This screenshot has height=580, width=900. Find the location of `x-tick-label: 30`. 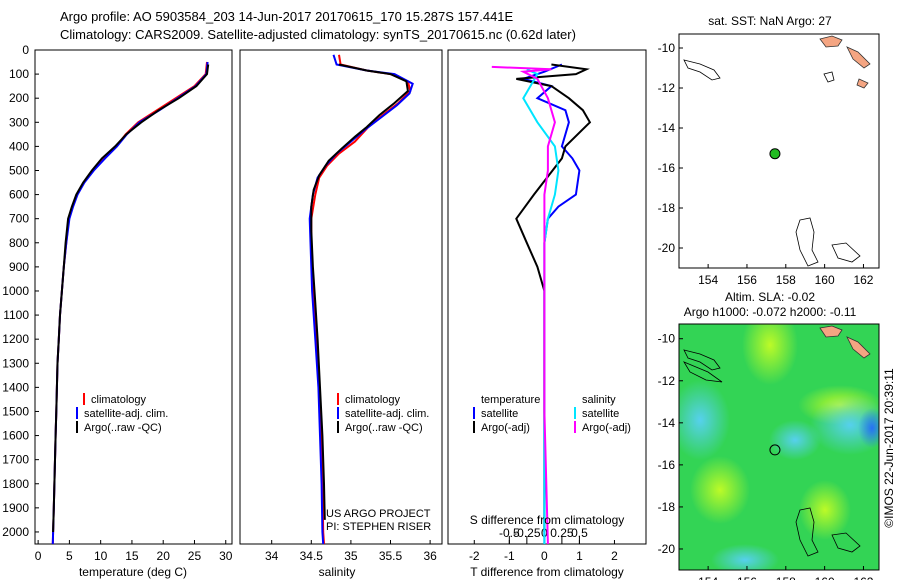

x-tick-label: 30 is located at coordinates (226, 556).